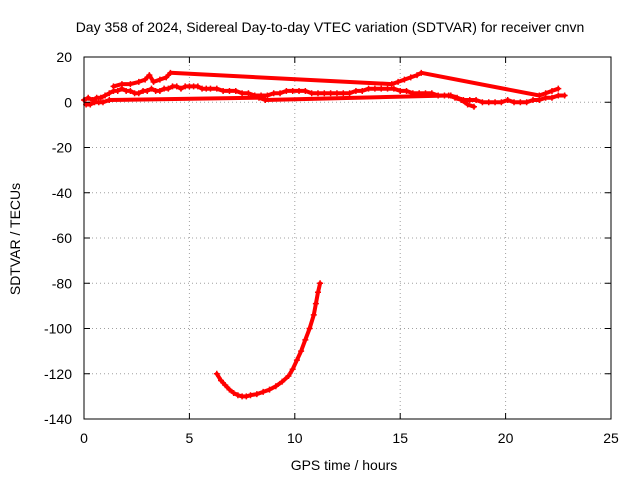 The image size is (640, 480). Describe the element at coordinates (15, 239) in the screenshot. I see `y-axis-label: SDTVAR / TECUs` at that location.